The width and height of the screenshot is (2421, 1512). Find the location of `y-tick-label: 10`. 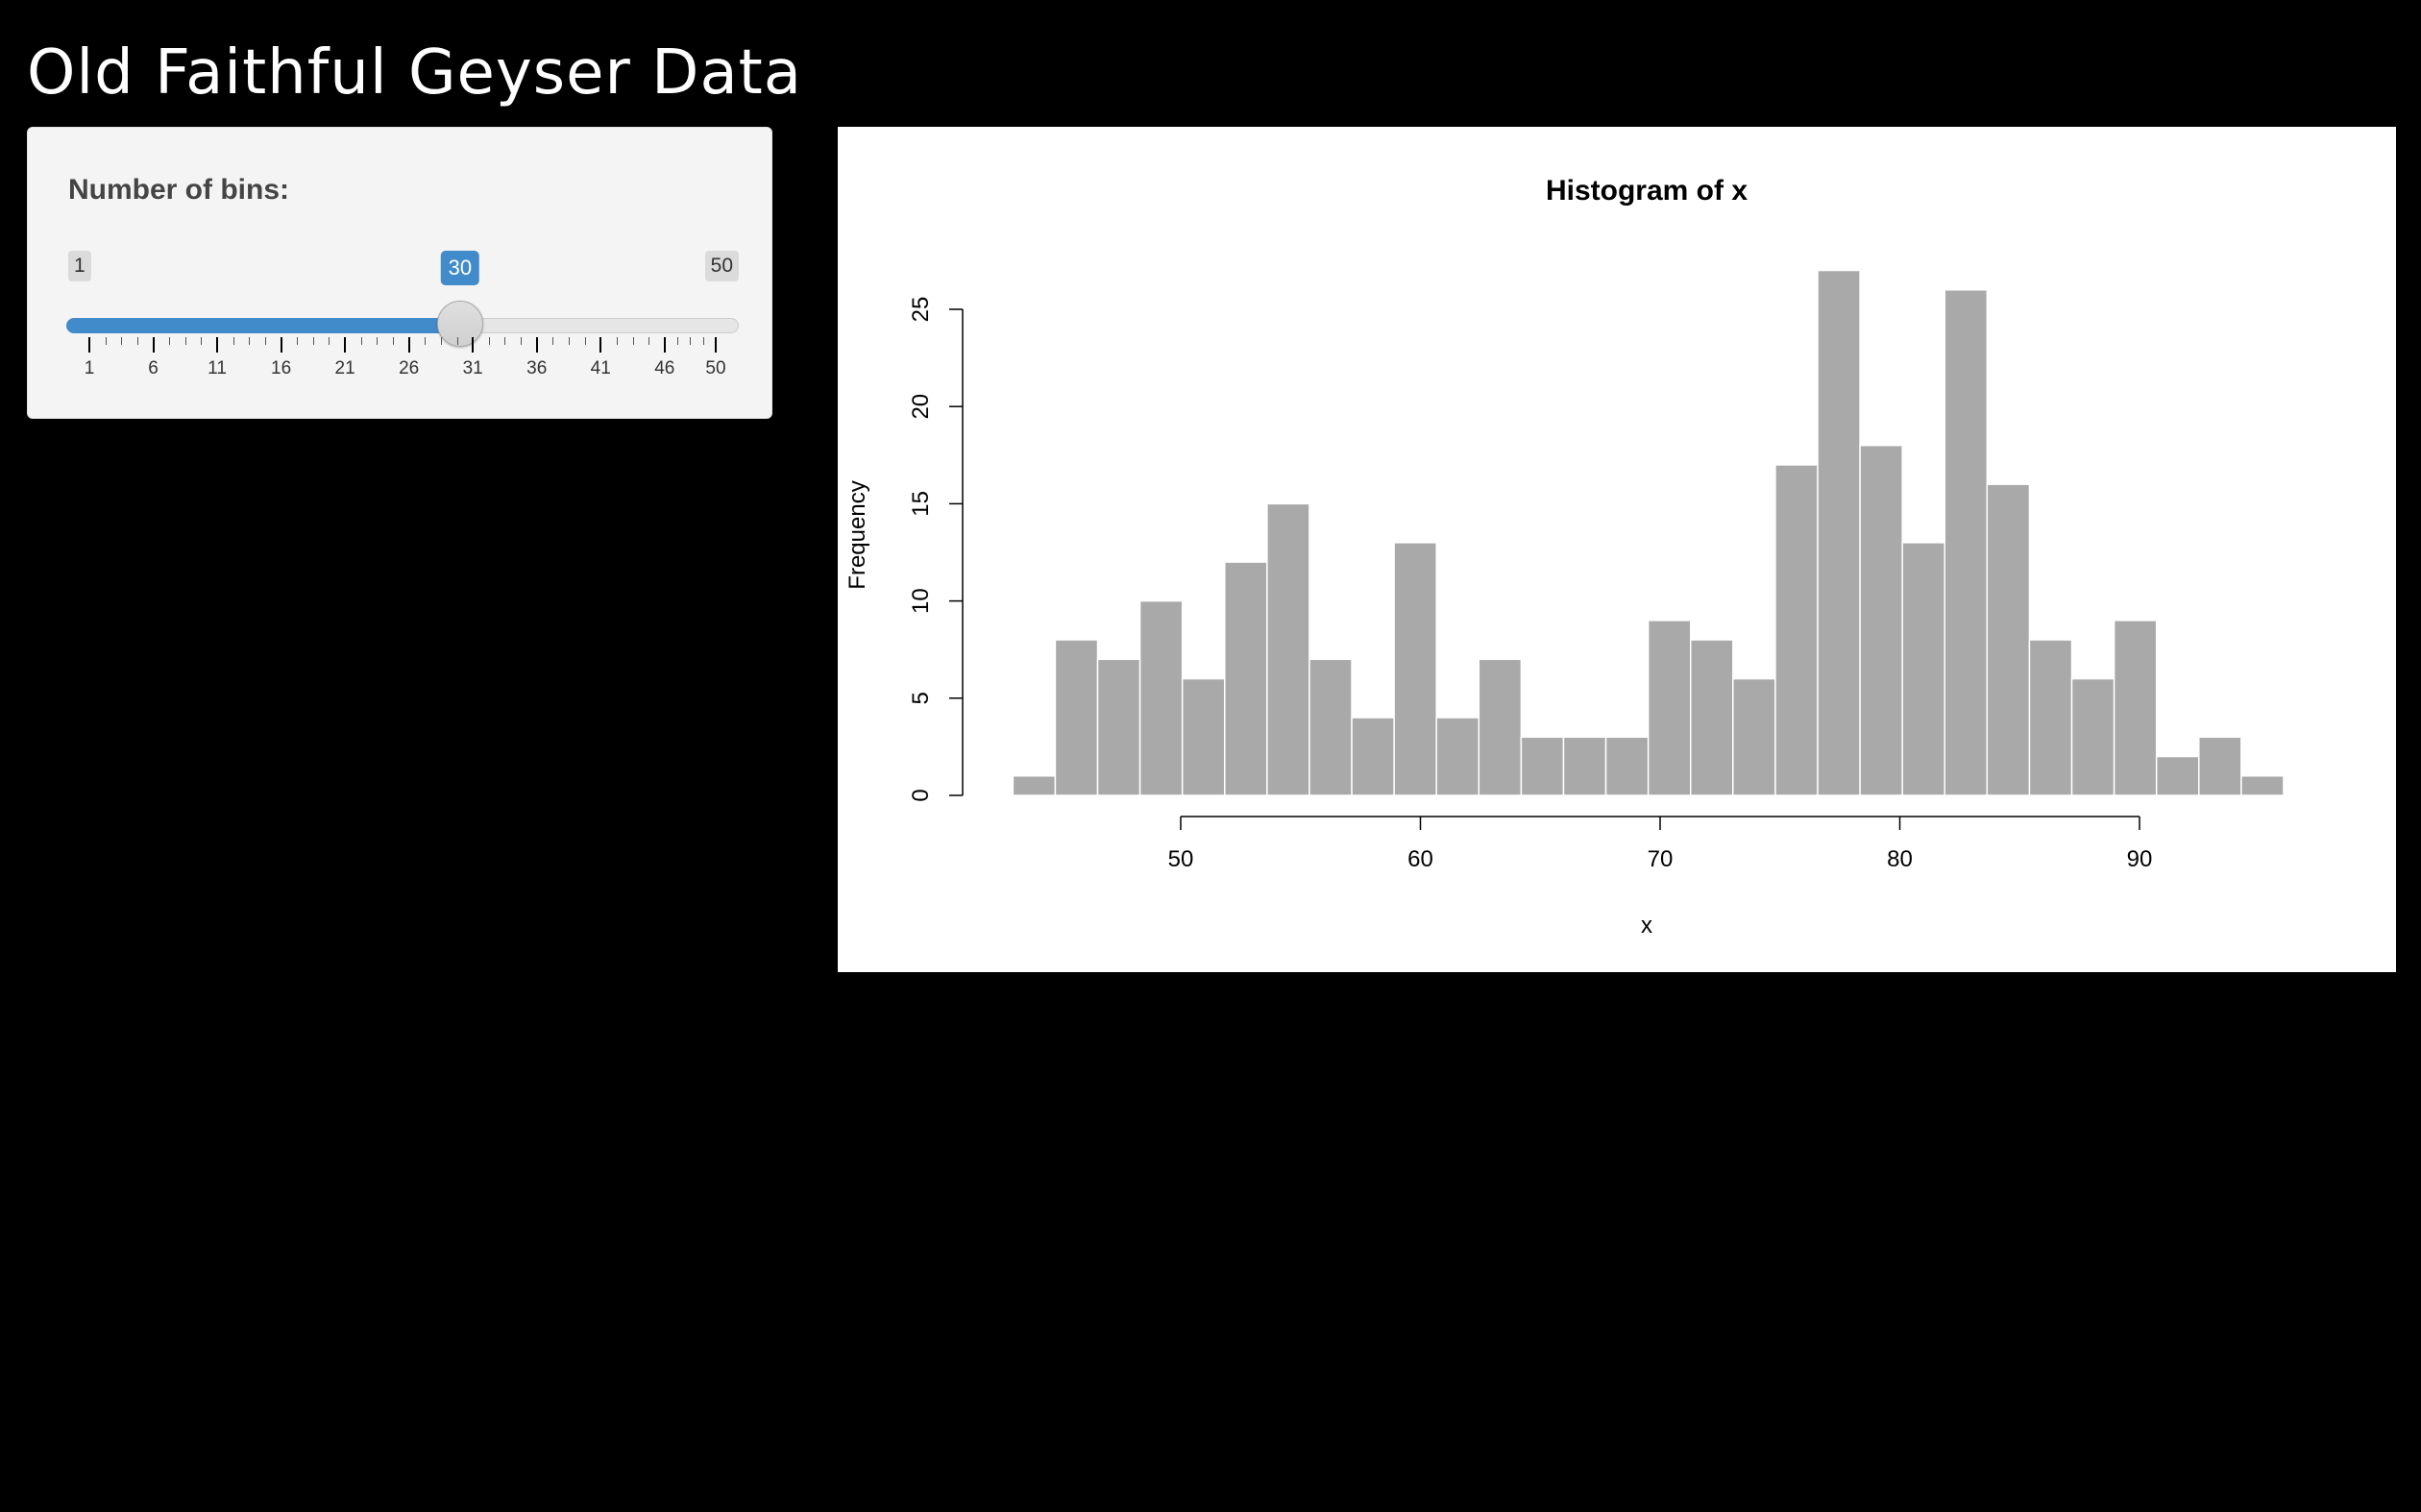

y-tick-label: 10 is located at coordinates (921, 601).